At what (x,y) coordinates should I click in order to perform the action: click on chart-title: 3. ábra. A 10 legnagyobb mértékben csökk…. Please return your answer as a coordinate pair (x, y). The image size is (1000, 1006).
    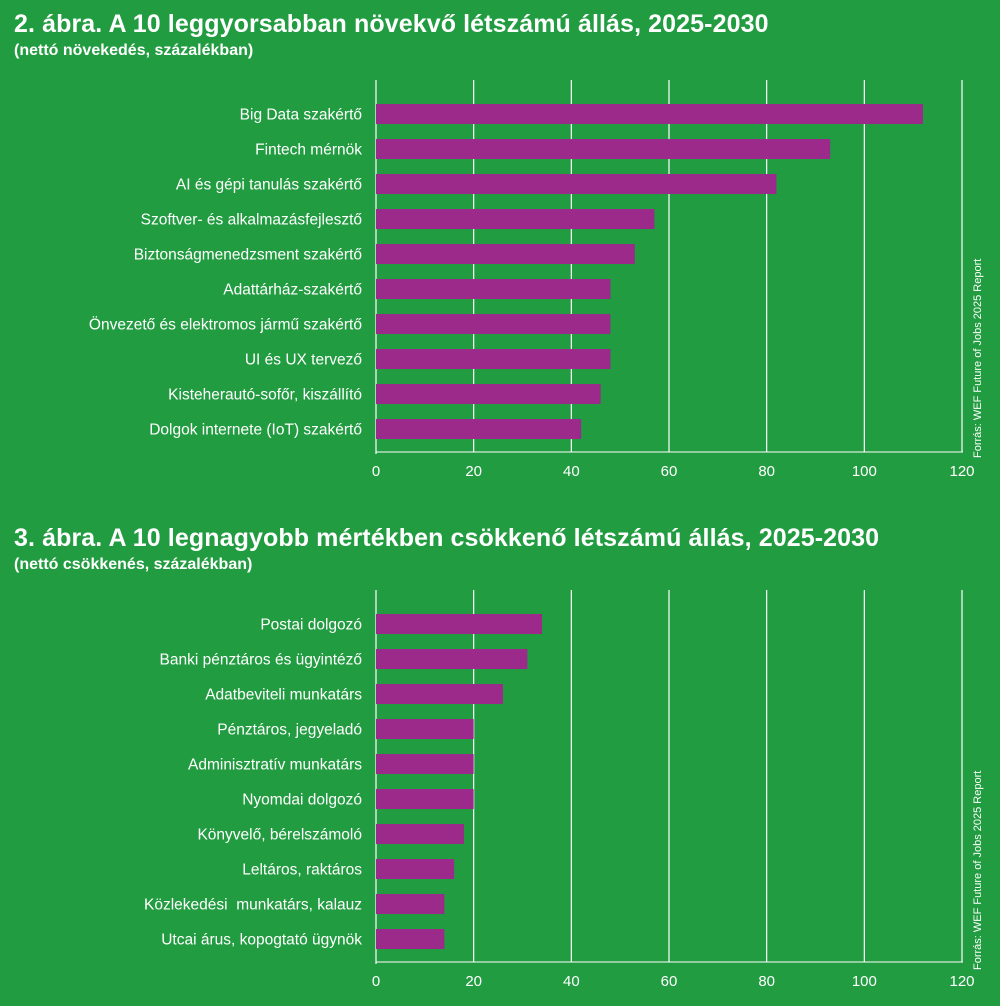
    Looking at the image, I should click on (447, 538).